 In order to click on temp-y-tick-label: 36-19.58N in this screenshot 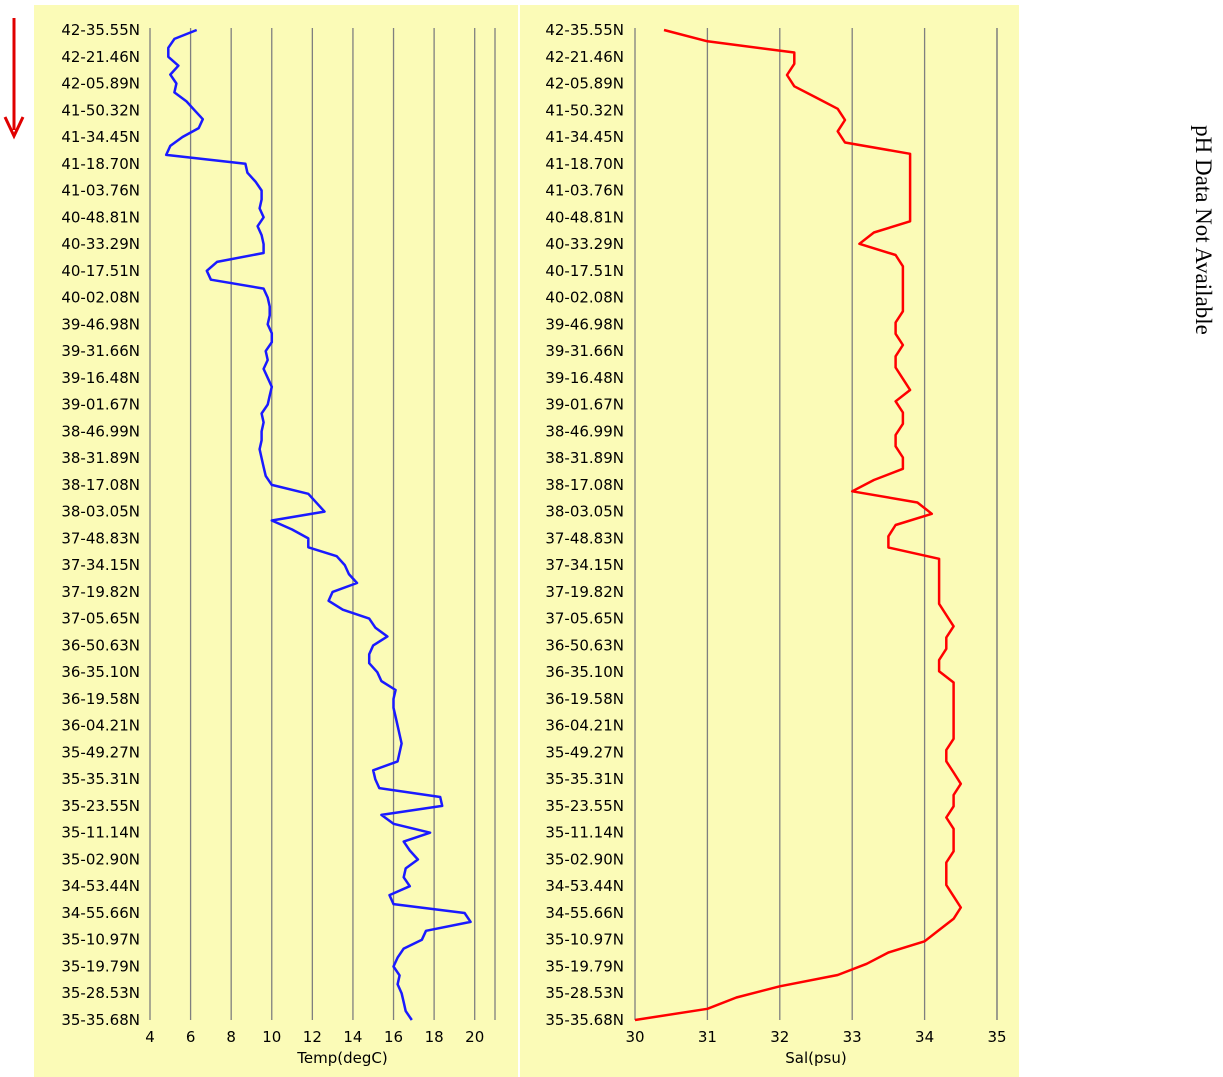, I will do `click(100, 699)`.